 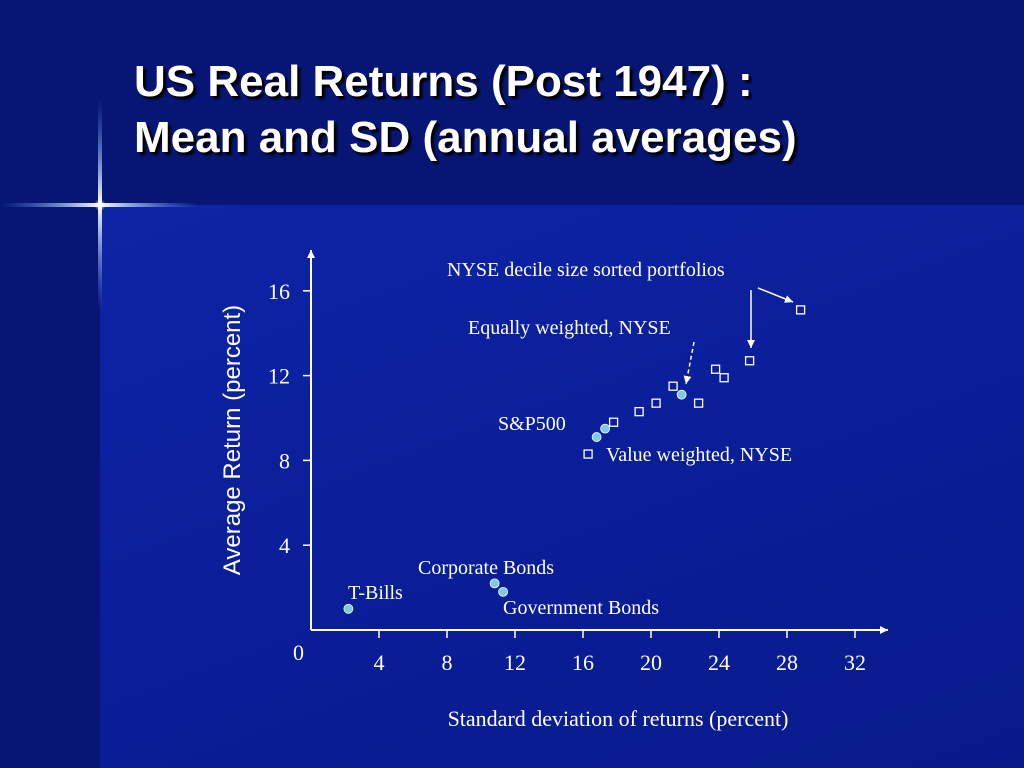 What do you see at coordinates (284, 460) in the screenshot?
I see `y-tick-label: 8` at bounding box center [284, 460].